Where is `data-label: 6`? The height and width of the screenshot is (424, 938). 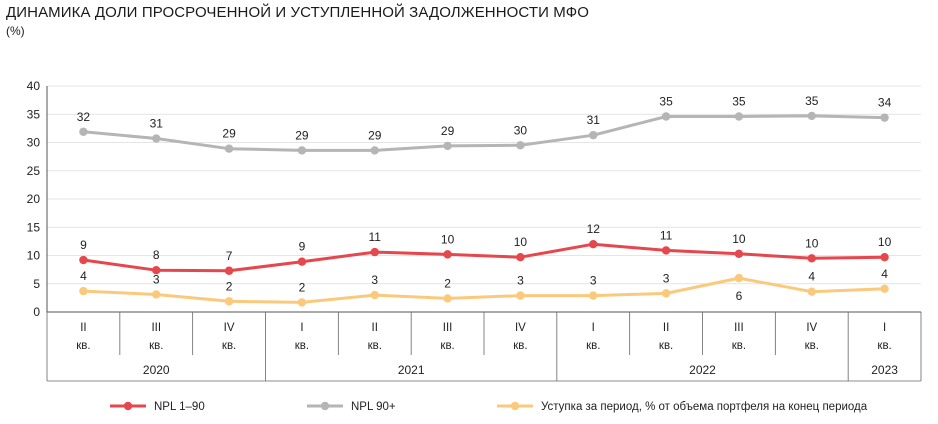 data-label: 6 is located at coordinates (739, 296).